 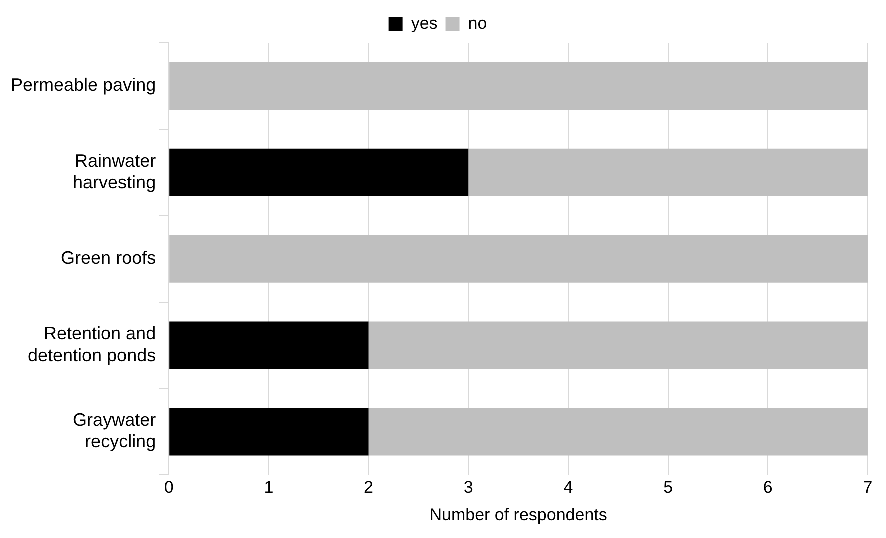 What do you see at coordinates (868, 488) in the screenshot?
I see `x-tick-label: 7` at bounding box center [868, 488].